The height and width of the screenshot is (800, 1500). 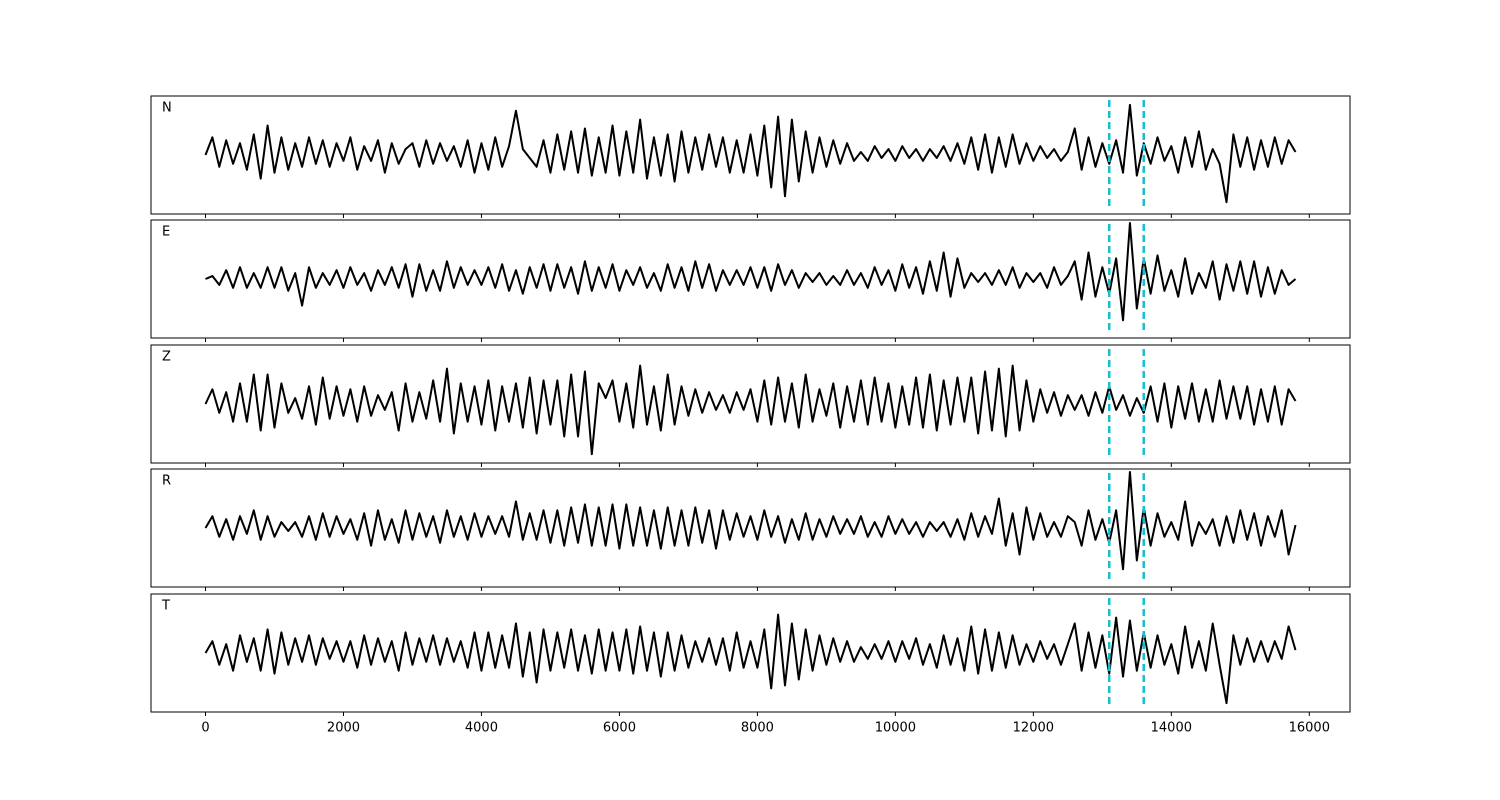 I want to click on x-tick-label: 4000, so click(x=481, y=728).